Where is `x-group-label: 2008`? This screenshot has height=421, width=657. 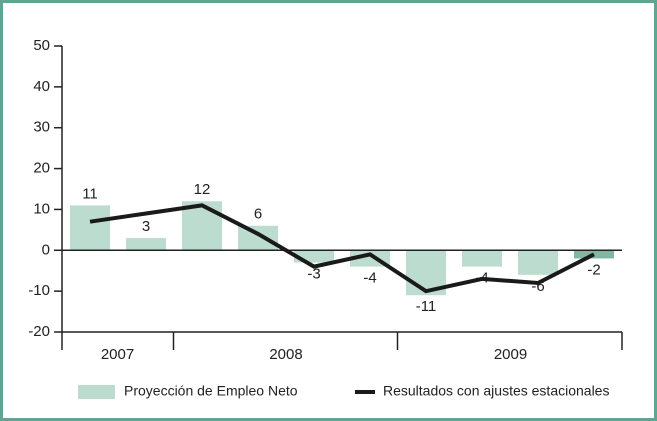
x-group-label: 2008 is located at coordinates (285, 354).